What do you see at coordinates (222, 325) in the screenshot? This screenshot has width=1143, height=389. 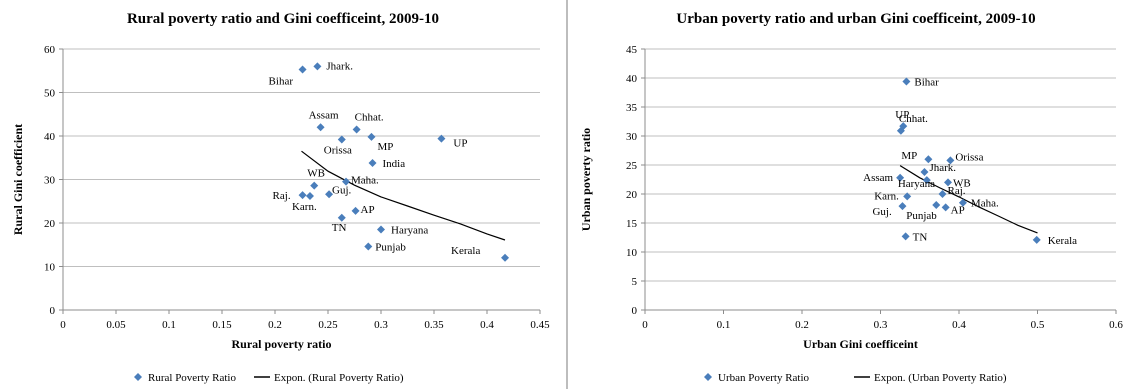 I see `x-tick-label: 0.15` at bounding box center [222, 325].